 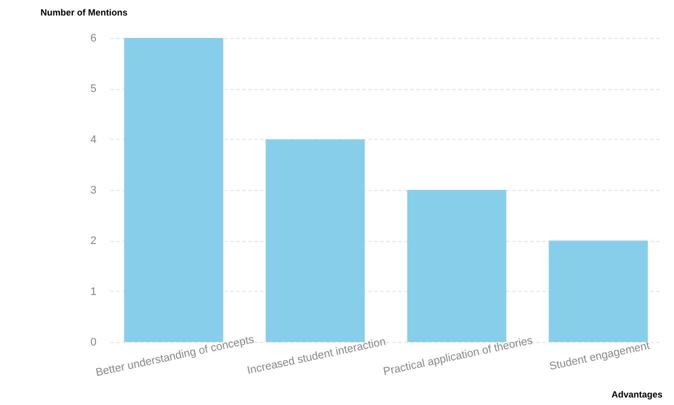 What do you see at coordinates (93, 190) in the screenshot?
I see `y-tick-label: 3` at bounding box center [93, 190].